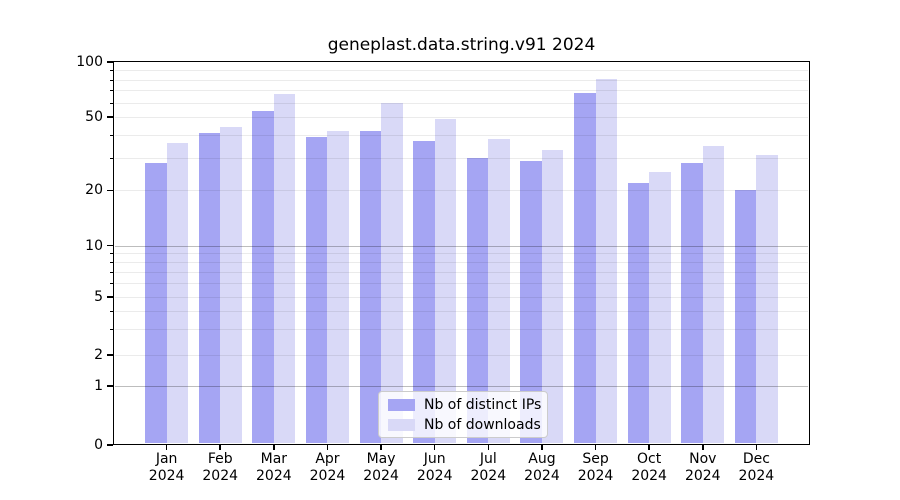 The height and width of the screenshot is (500, 900). I want to click on bar-distinct-ips-oct, so click(638, 313).